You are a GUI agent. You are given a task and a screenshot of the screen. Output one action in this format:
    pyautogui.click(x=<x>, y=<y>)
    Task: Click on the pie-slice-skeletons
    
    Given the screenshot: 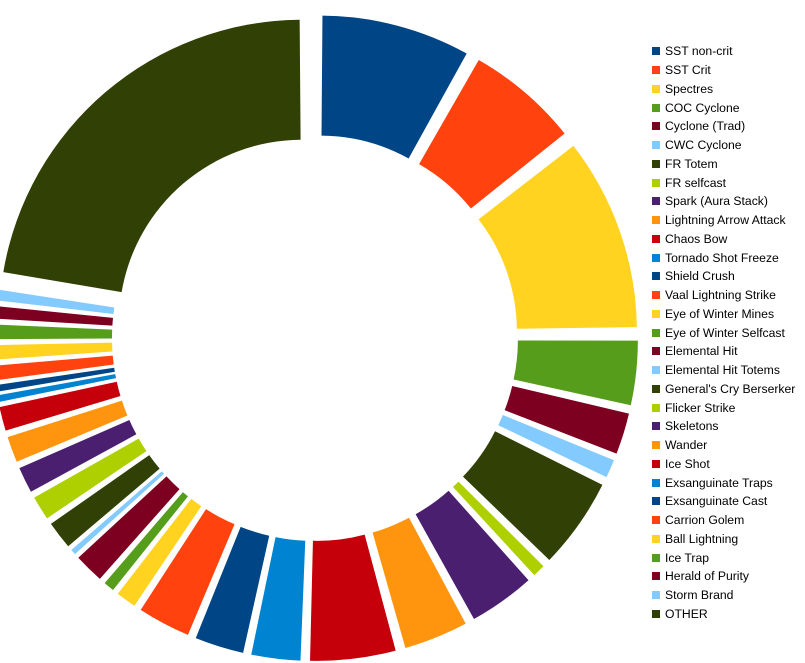 What is the action you would take?
    pyautogui.click(x=78, y=456)
    